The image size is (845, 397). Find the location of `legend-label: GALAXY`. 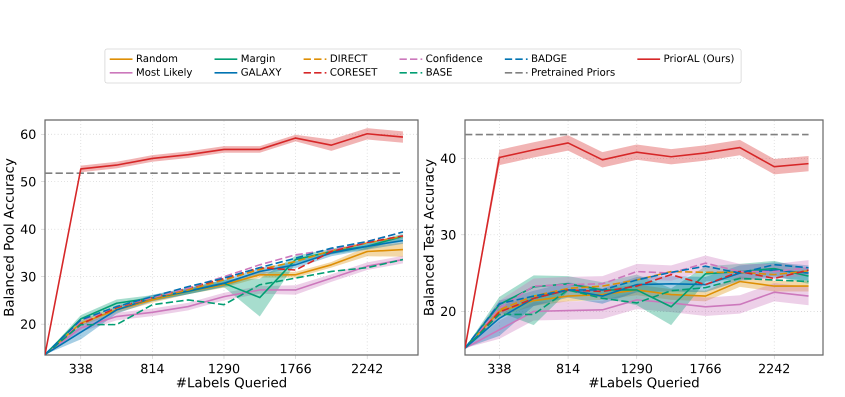

legend-label: GALAXY is located at coordinates (261, 72).